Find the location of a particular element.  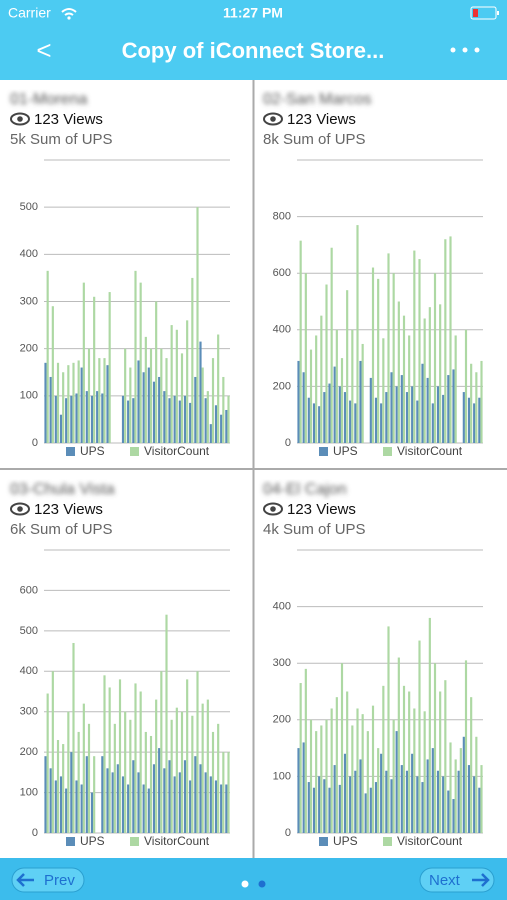

y-tick-label: 0 is located at coordinates (288, 443).